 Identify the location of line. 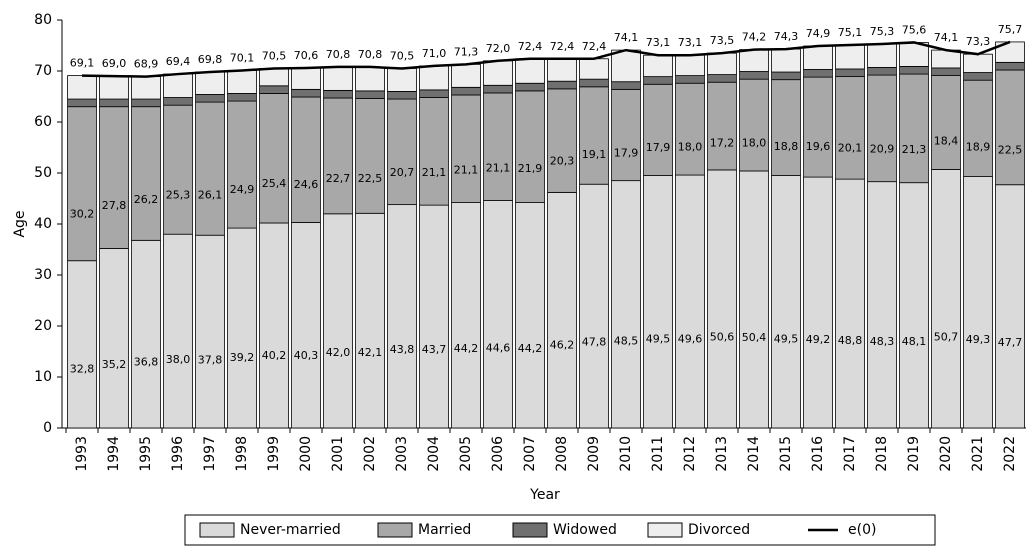
(546, 59).